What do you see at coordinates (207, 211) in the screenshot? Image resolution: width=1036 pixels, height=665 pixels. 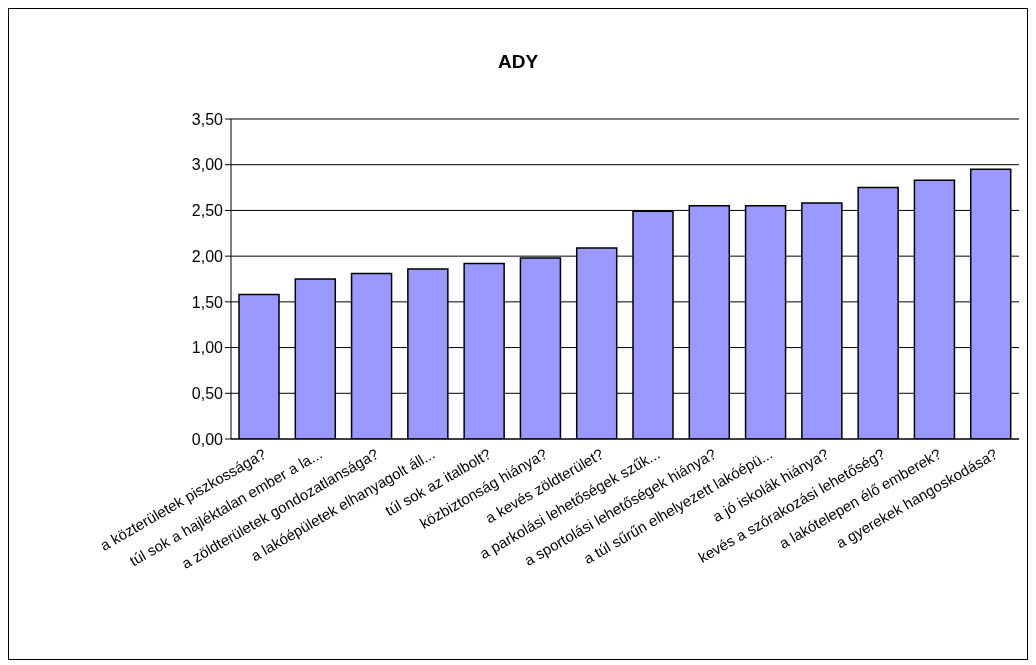 I see `y-tick-label: 2,50` at bounding box center [207, 211].